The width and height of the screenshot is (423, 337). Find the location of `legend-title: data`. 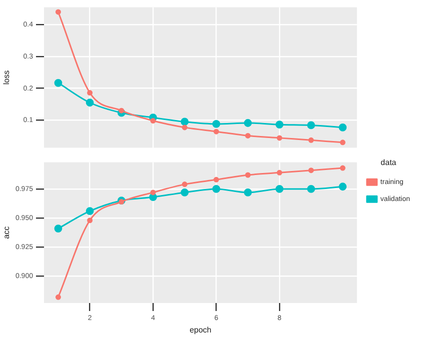

legend-title: data is located at coordinates (388, 163).